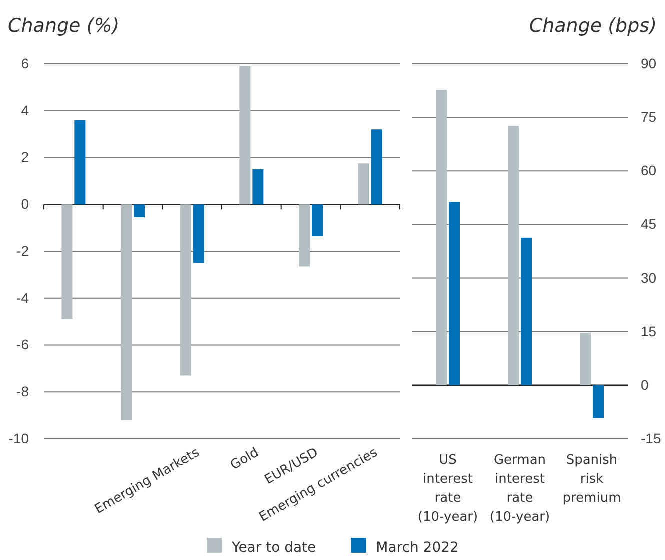  I want to click on y-tick-label: 4, so click(25, 110).